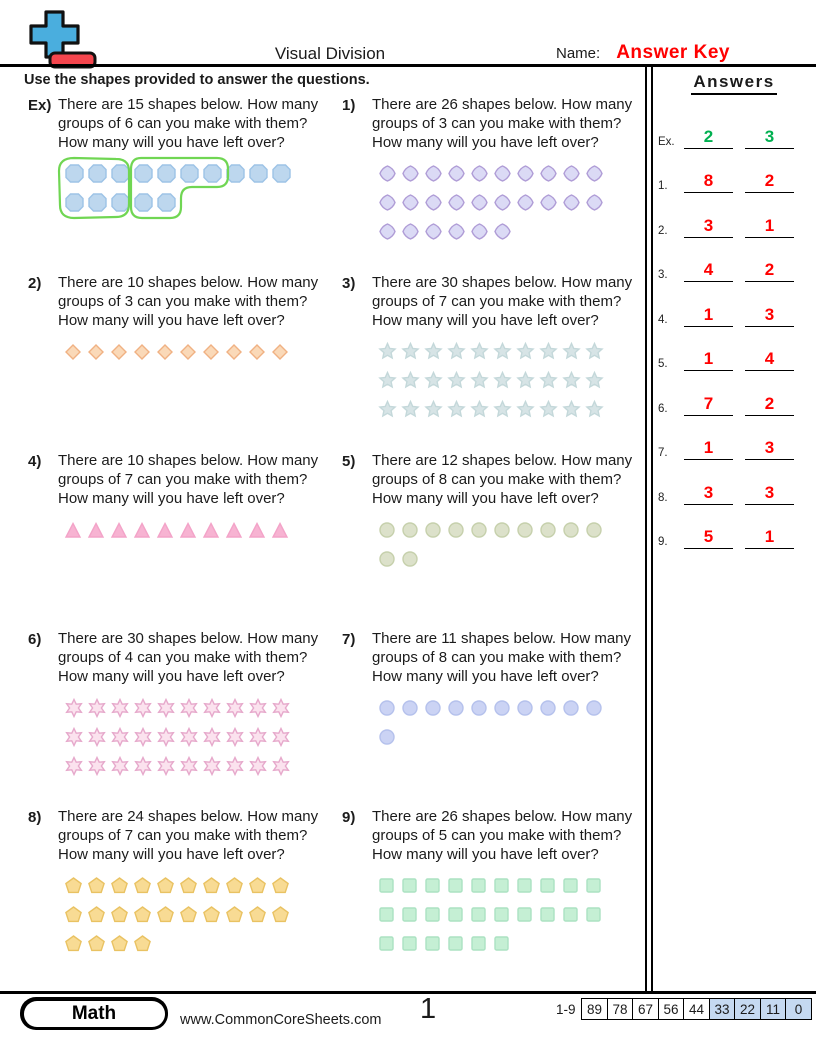  What do you see at coordinates (257, 529) in the screenshot?
I see `triangle-shape` at bounding box center [257, 529].